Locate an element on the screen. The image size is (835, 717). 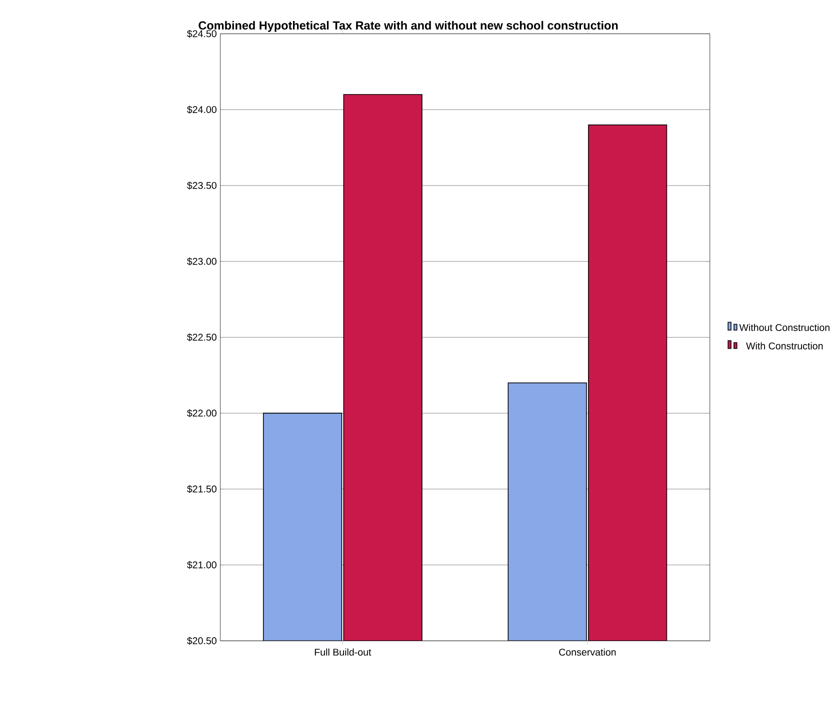
legend-label: With Construction is located at coordinates (784, 346).